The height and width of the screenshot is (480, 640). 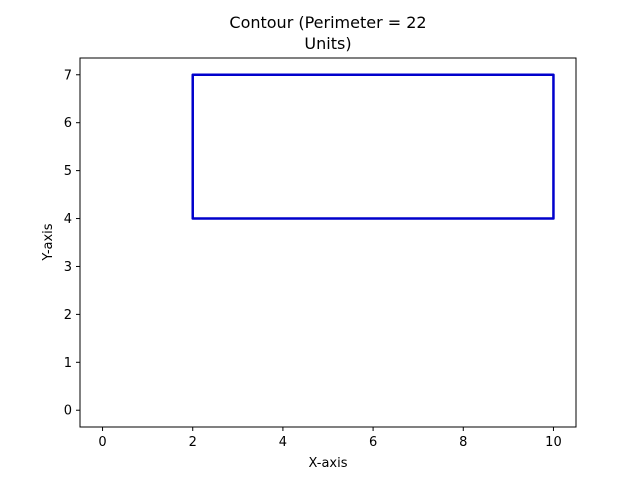 What do you see at coordinates (193, 442) in the screenshot?
I see `x-tick-label: 2` at bounding box center [193, 442].